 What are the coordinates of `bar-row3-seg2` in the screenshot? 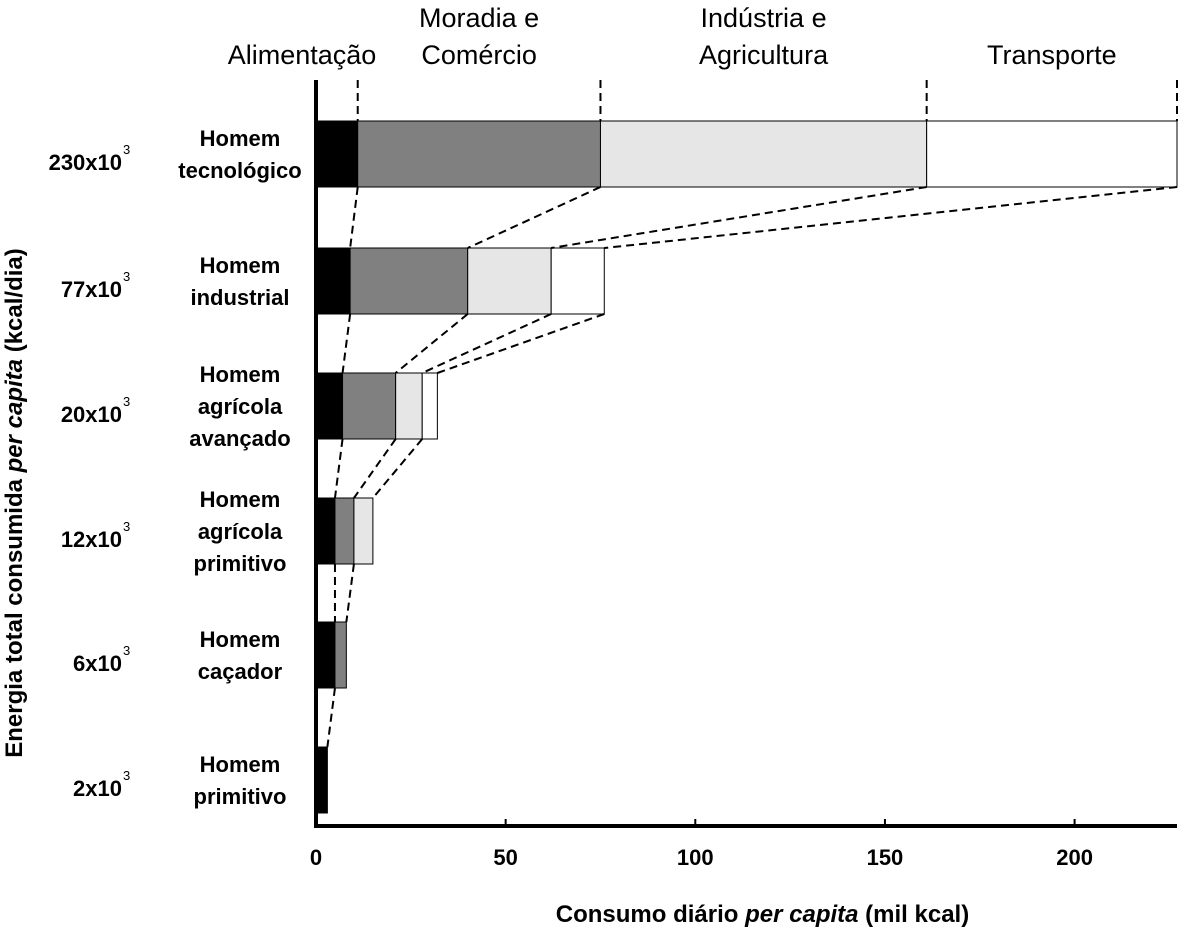 It's located at (363, 531).